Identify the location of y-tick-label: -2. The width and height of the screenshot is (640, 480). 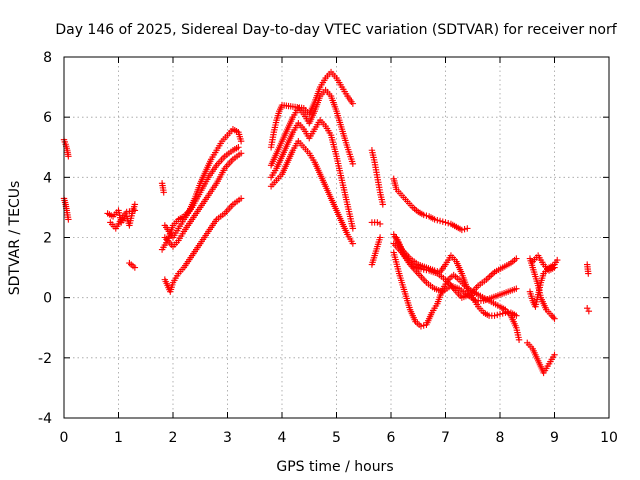
(45, 359).